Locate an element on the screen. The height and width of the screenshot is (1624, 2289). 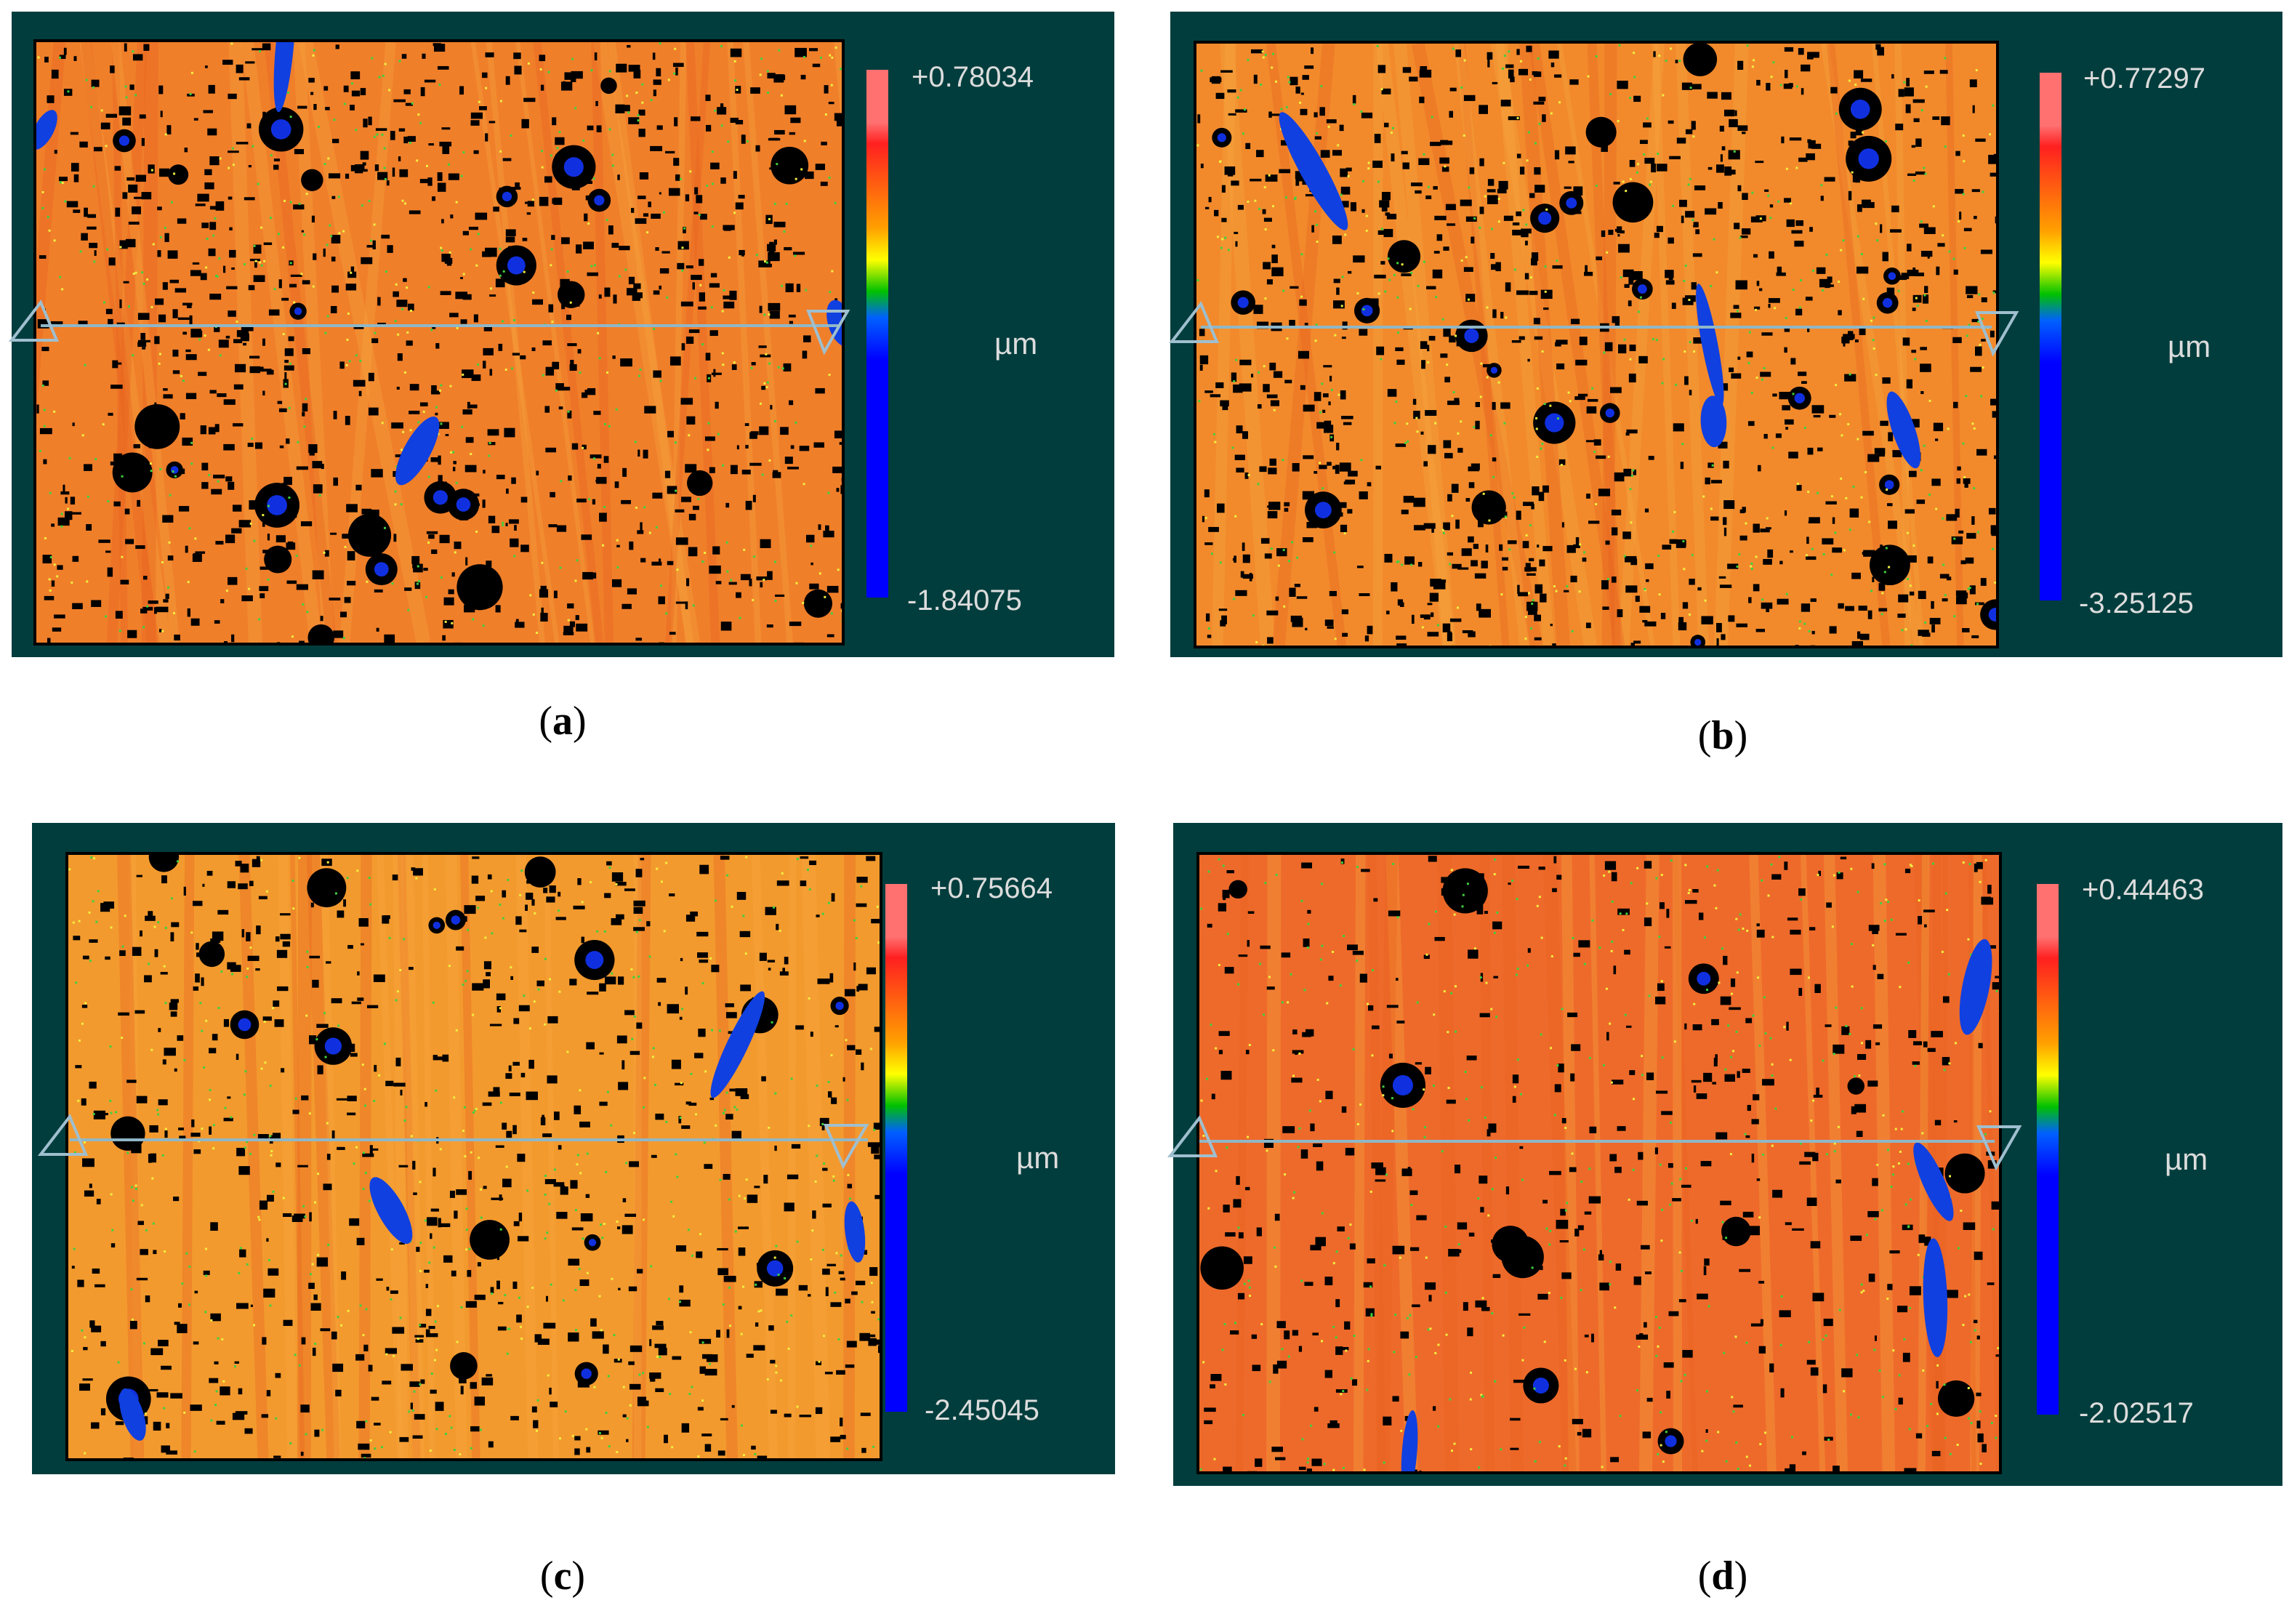
surface-image-d is located at coordinates (1599, 1163).